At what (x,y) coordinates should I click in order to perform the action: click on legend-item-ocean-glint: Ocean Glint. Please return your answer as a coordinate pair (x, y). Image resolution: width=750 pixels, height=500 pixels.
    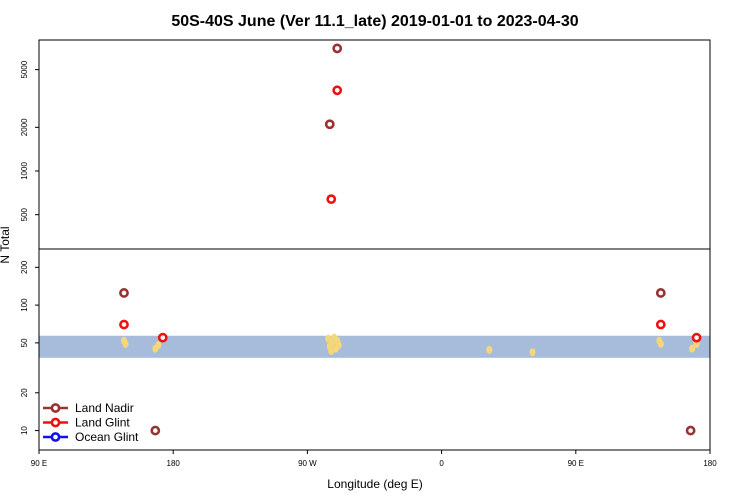
    Looking at the image, I should click on (91, 437).